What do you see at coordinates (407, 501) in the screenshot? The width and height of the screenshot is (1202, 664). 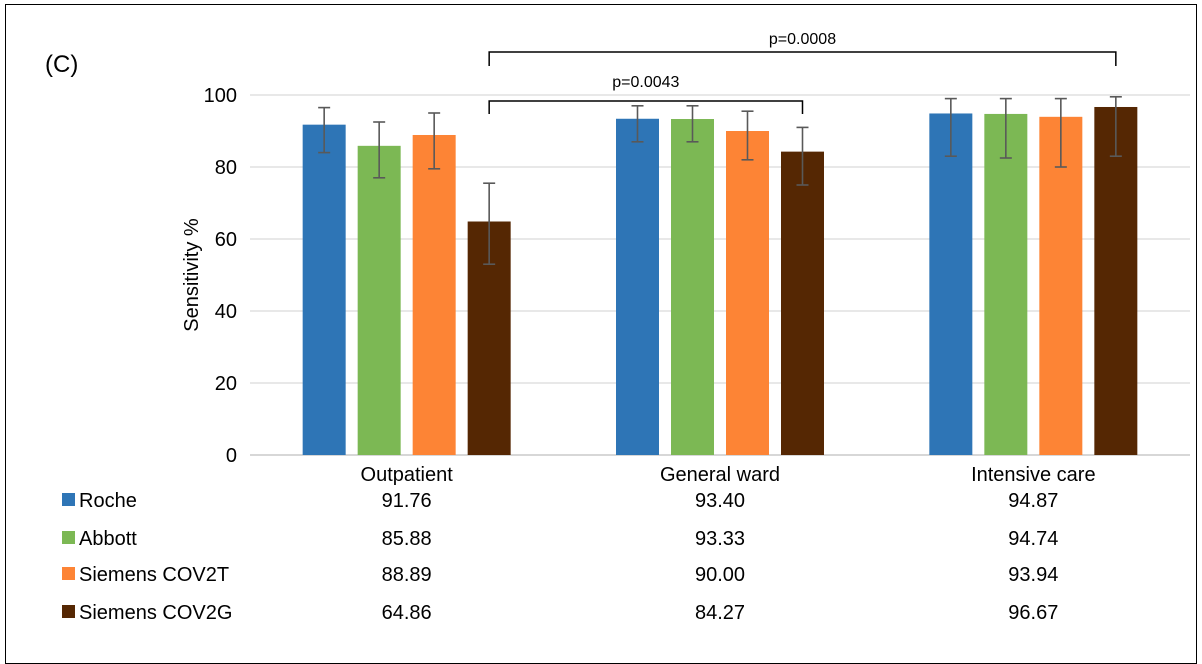 I see `table-cell-roche-outpatient: 91.76` at bounding box center [407, 501].